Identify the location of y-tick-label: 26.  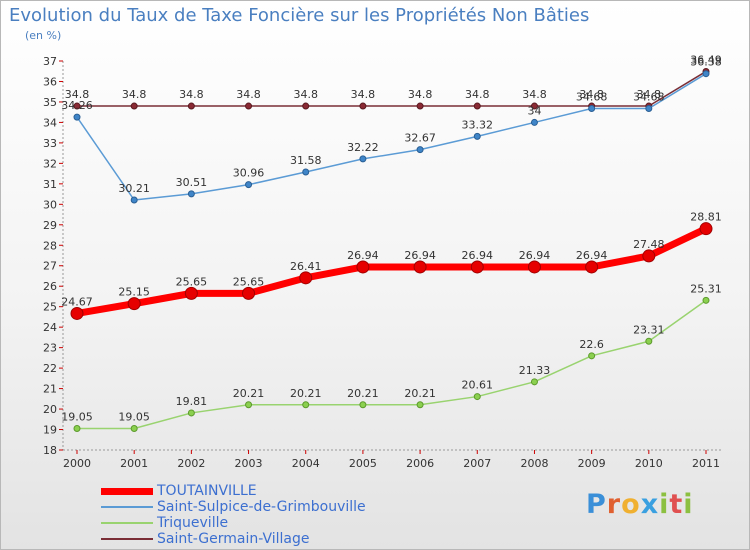
(50, 286).